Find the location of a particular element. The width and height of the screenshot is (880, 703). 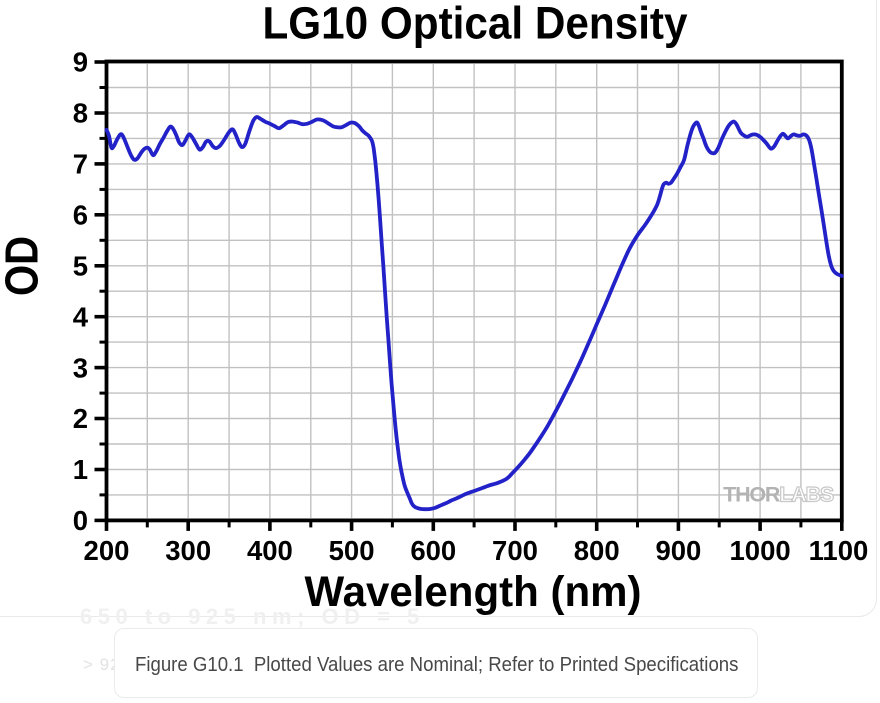

svg-text: 300 is located at coordinates (188, 550).